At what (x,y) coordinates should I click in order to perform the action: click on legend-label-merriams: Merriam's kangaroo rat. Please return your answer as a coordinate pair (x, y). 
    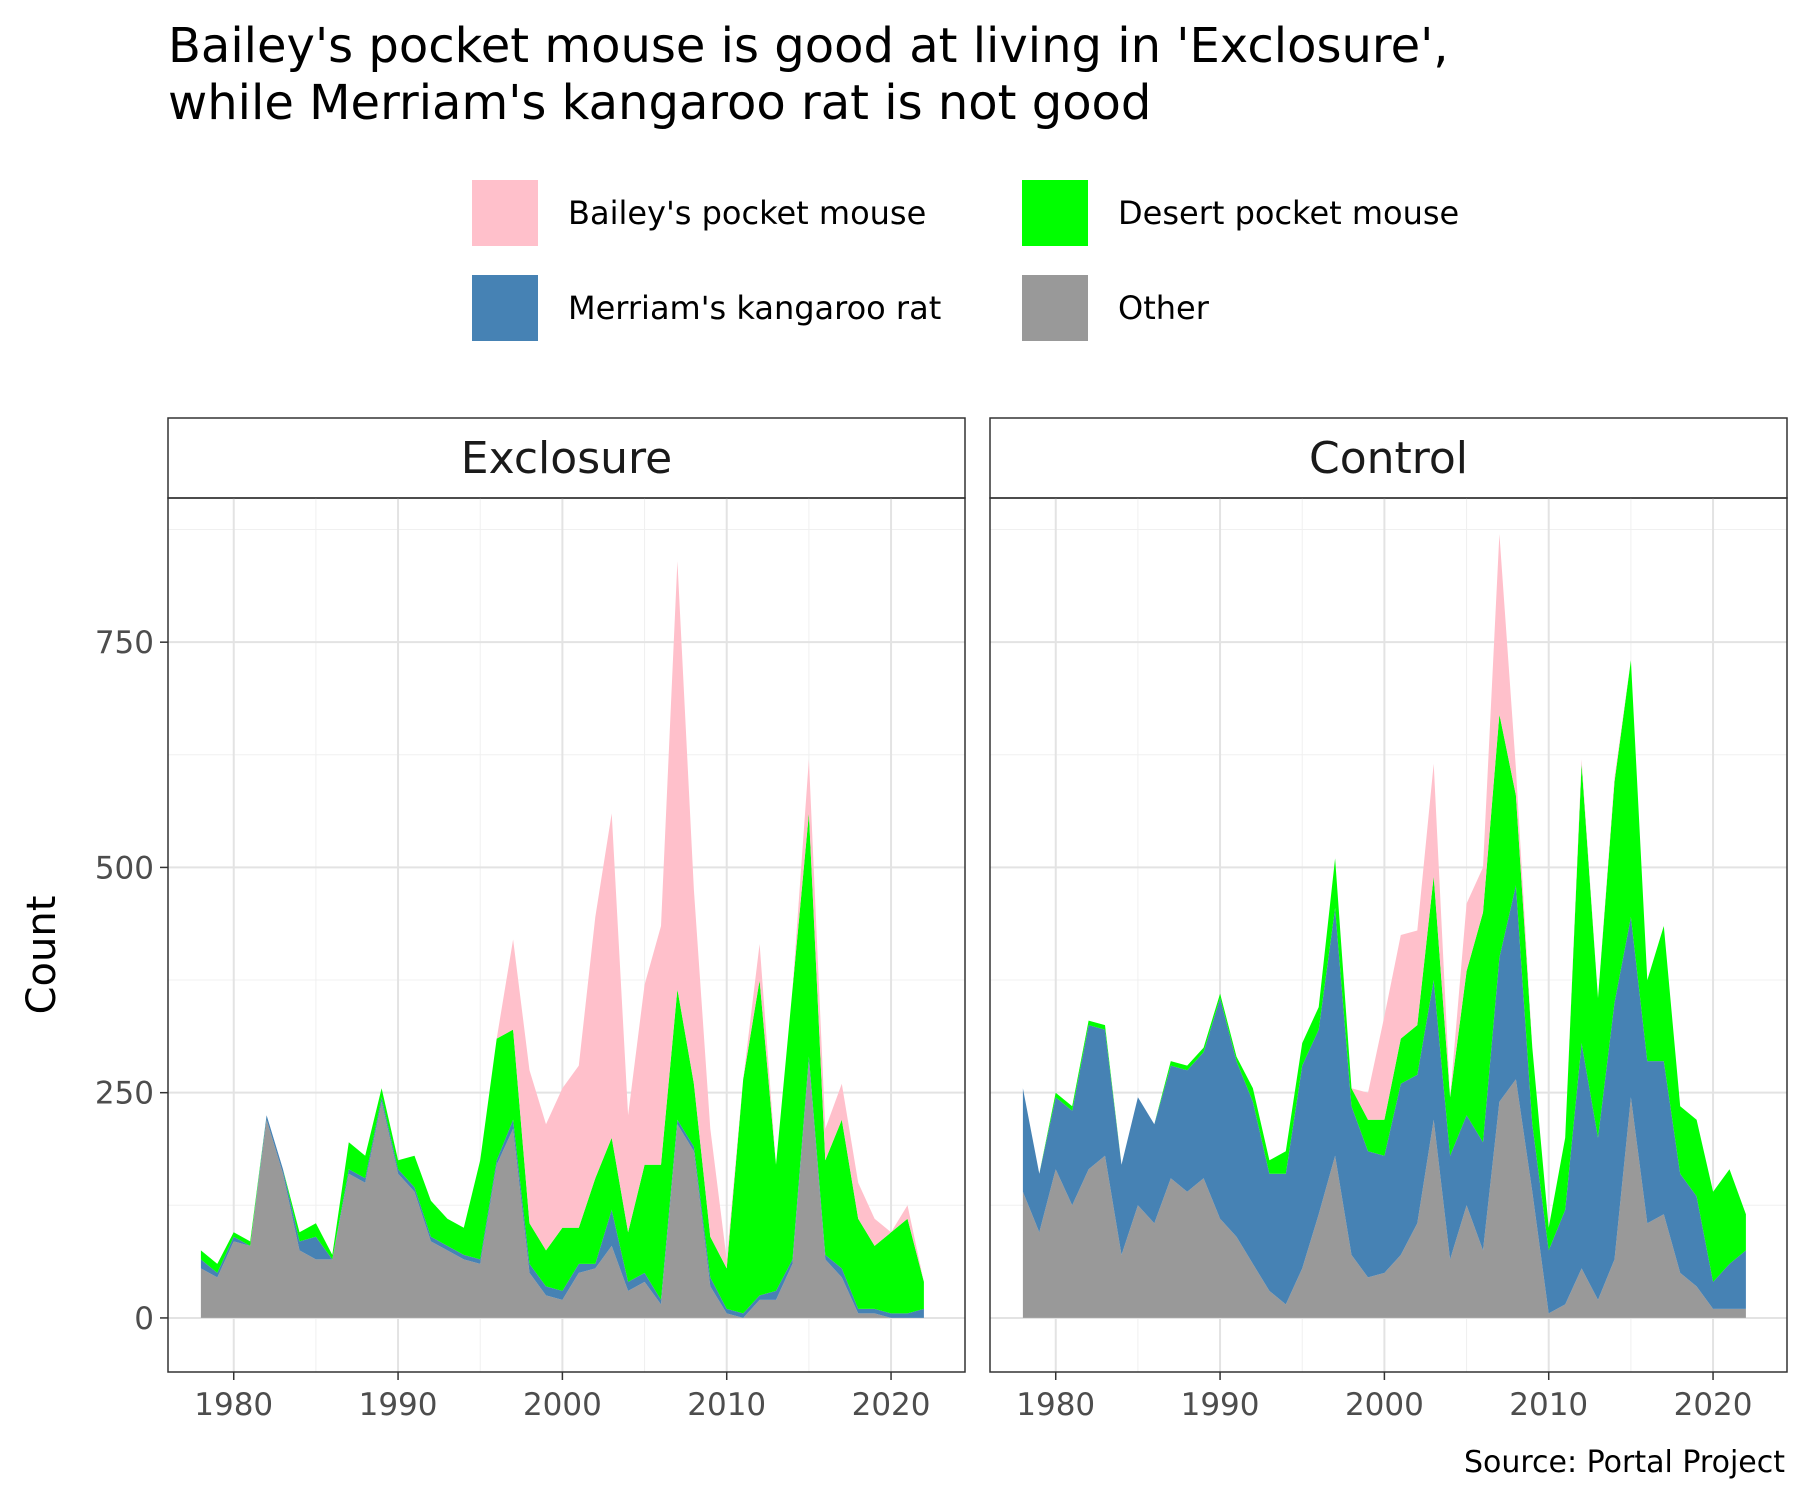
    Looking at the image, I should click on (755, 308).